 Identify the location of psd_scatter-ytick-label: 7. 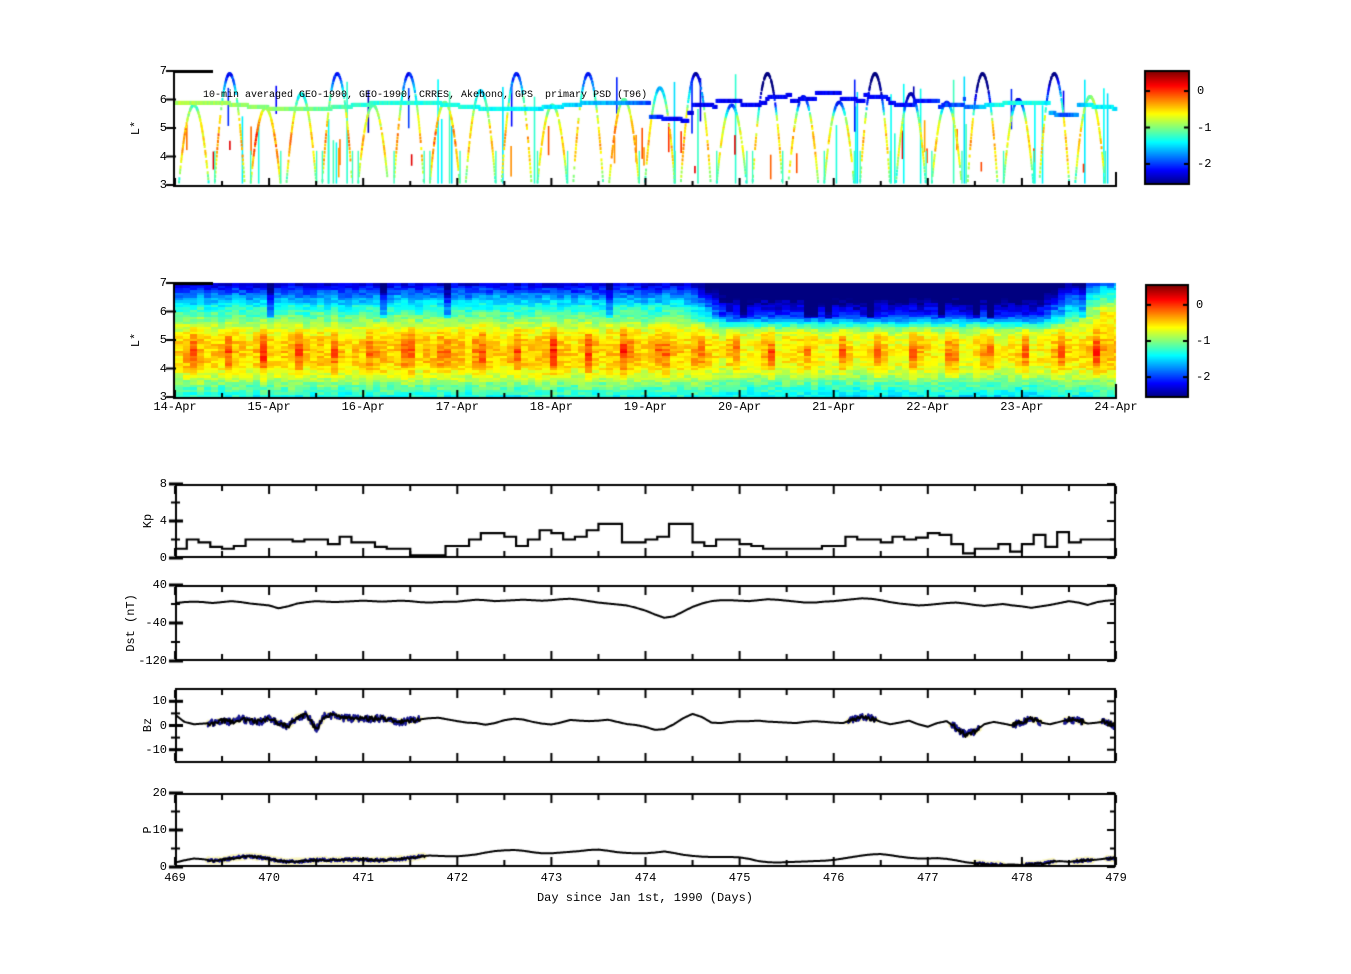
(163, 71).